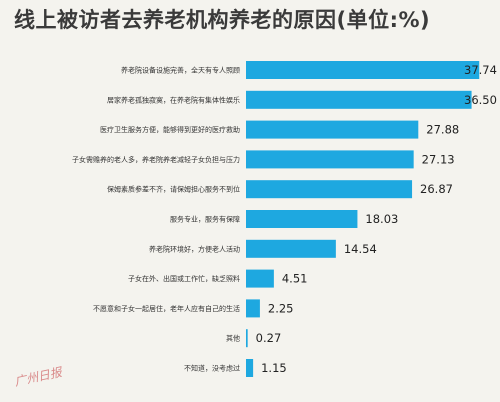  Describe the element at coordinates (295, 279) in the screenshot. I see `value-label-7: 4.51` at that location.